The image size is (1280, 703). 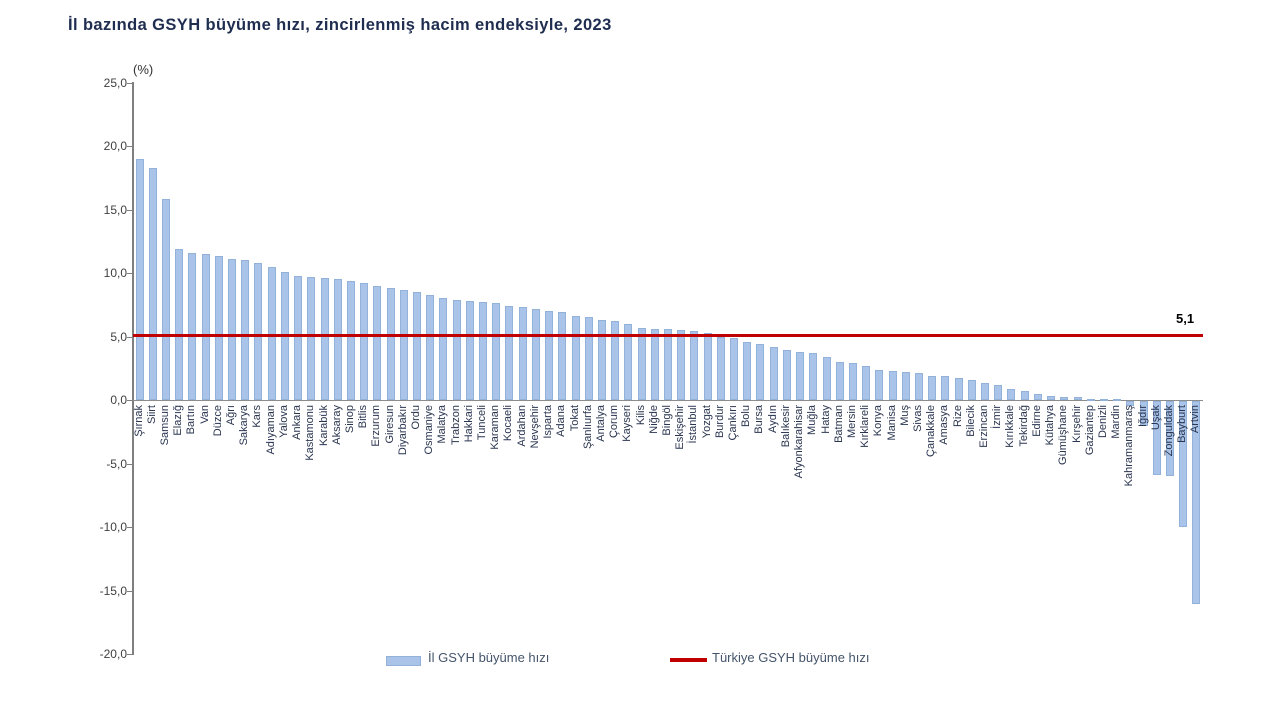 I want to click on bar-Giresun, so click(x=390, y=344).